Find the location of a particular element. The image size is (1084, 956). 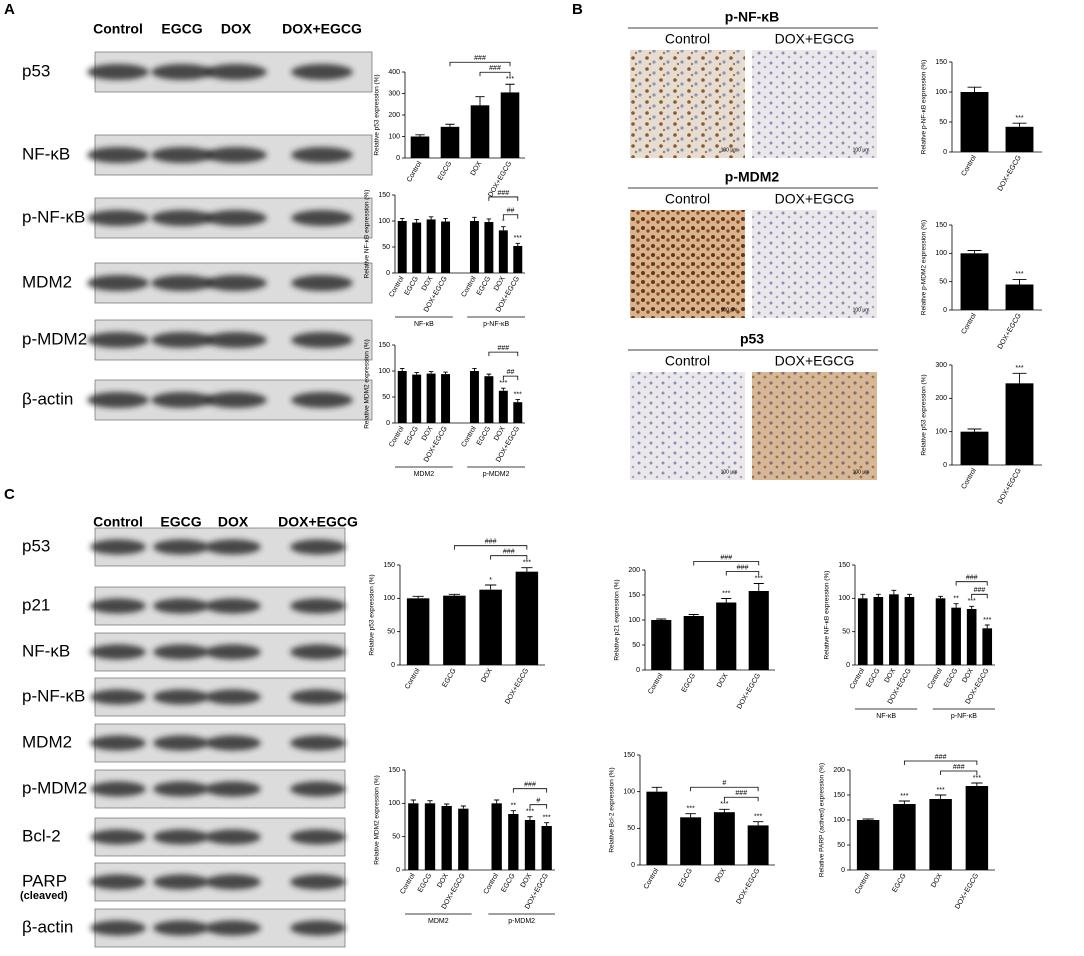

blot-row-label: p-MDM2 is located at coordinates (54, 787).